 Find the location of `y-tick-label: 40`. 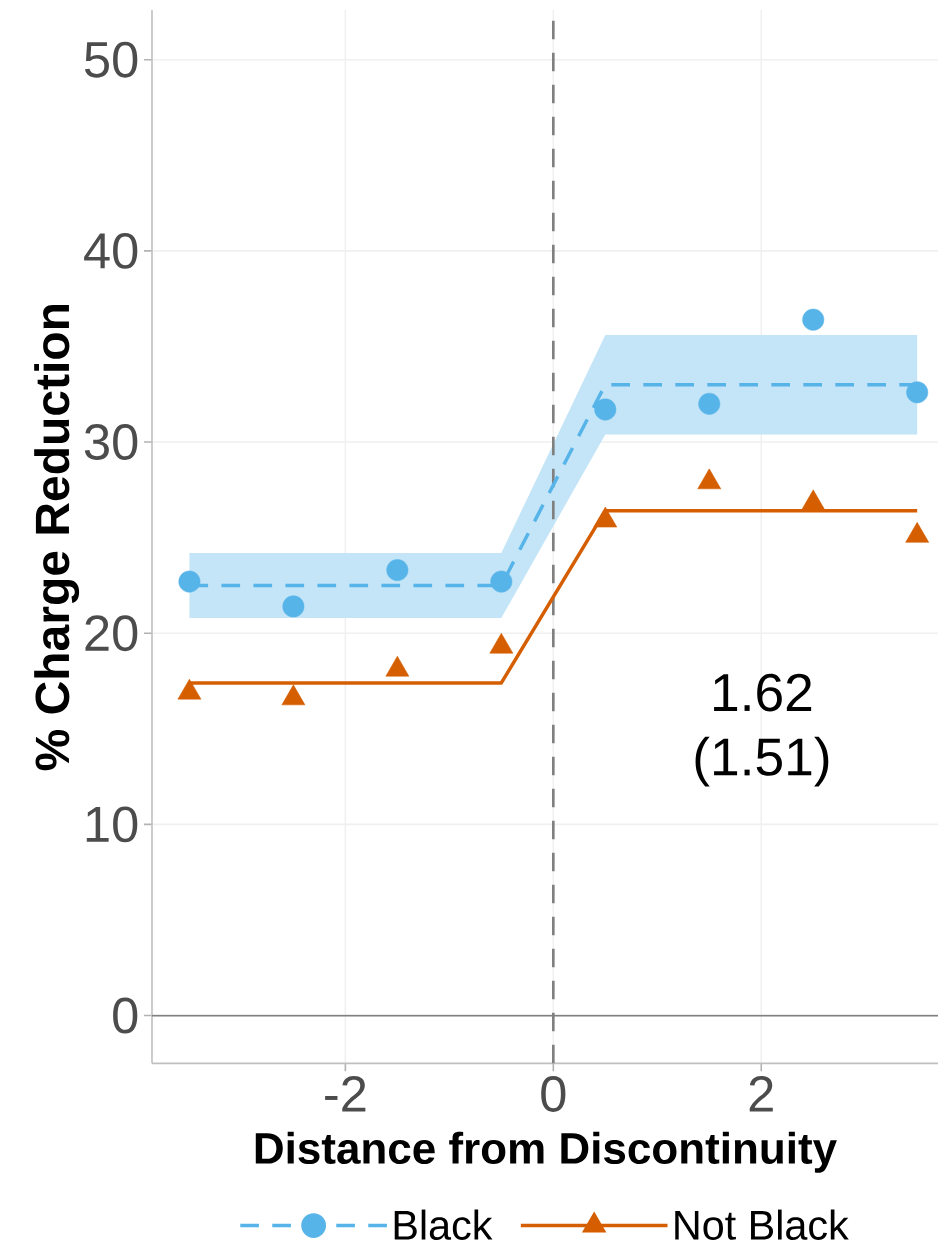

y-tick-label: 40 is located at coordinates (111, 250).